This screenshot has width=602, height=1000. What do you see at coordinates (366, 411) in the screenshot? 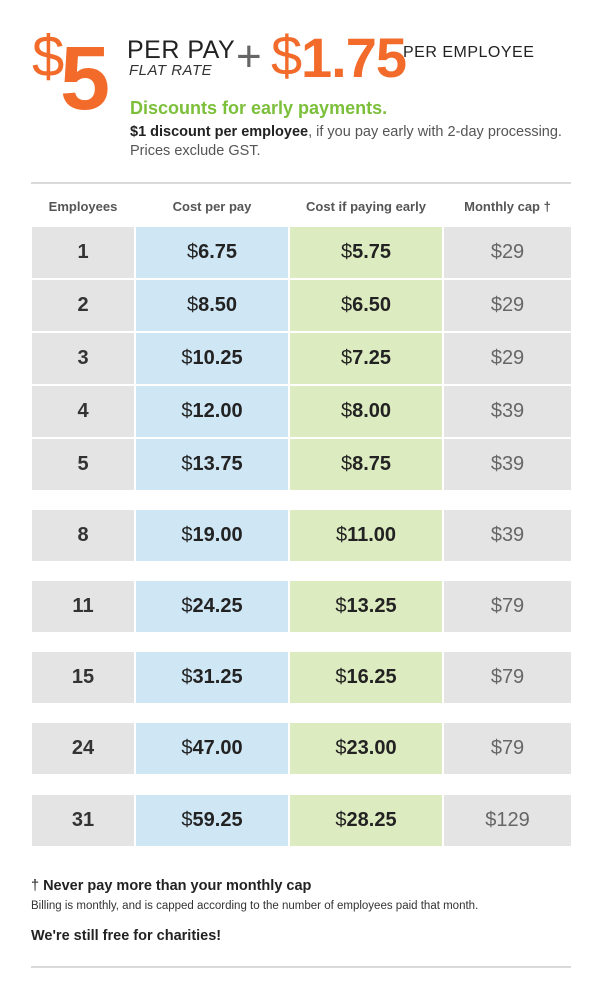
I see `cell-cost-early: $8.00` at bounding box center [366, 411].